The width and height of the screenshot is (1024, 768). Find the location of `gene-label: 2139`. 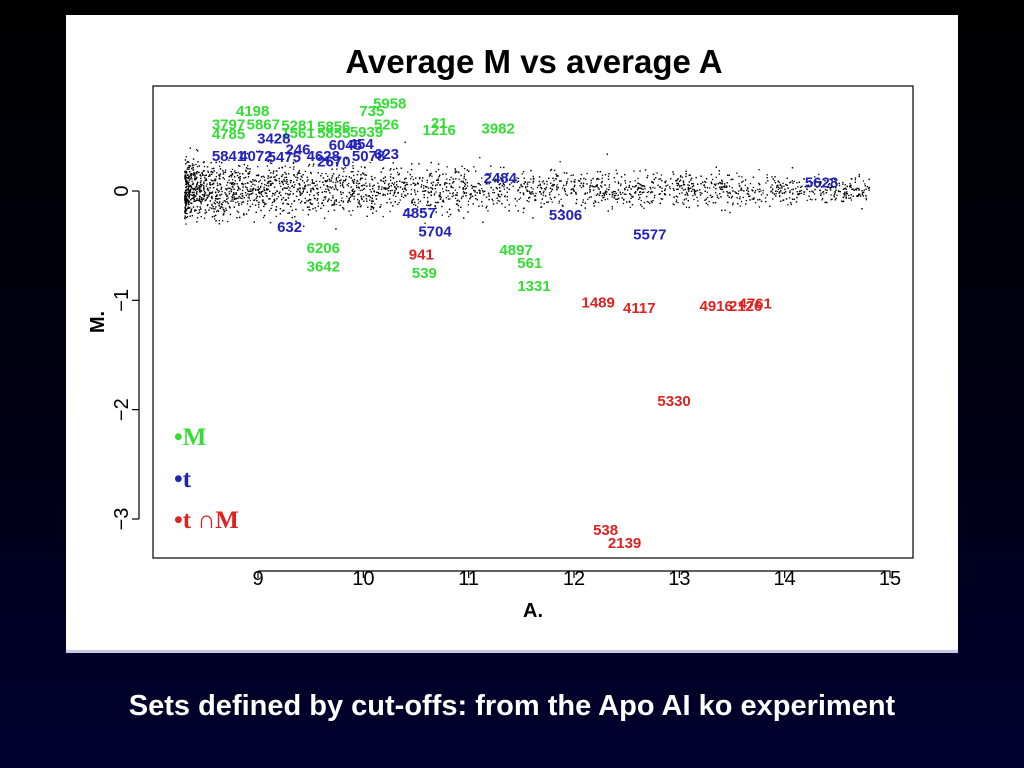

gene-label: 2139 is located at coordinates (624, 543).